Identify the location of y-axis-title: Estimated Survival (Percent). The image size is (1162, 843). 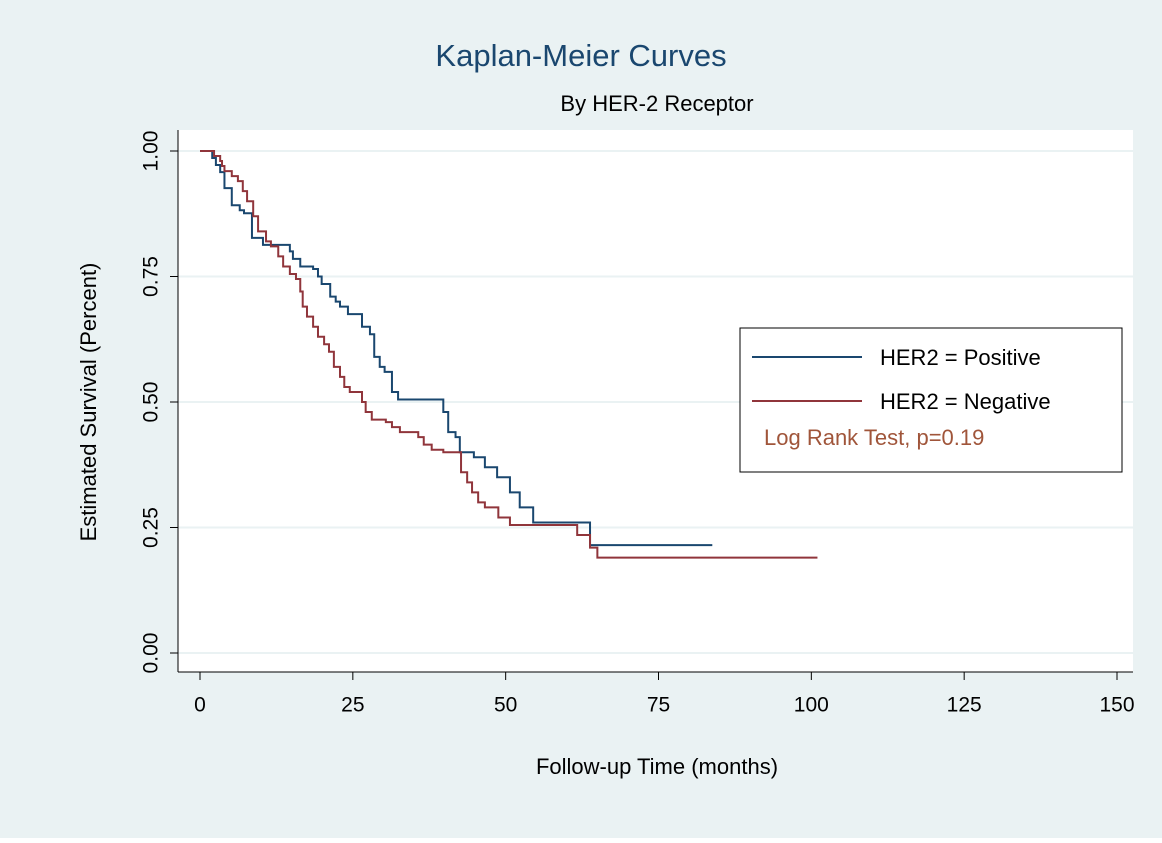
(88, 402).